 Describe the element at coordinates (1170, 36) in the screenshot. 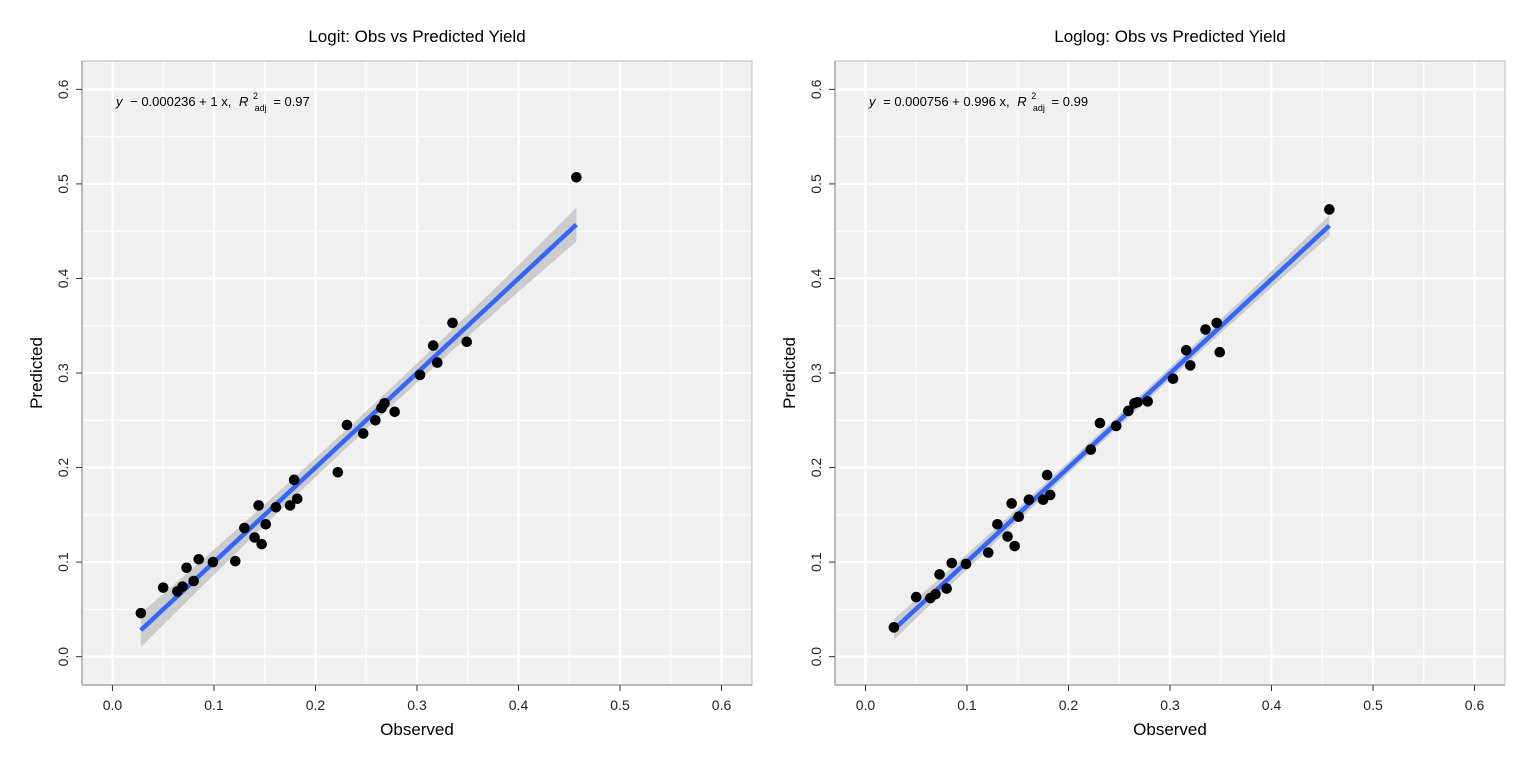

I see `chart-title: Loglog: Obs vs Predicted Yield` at that location.